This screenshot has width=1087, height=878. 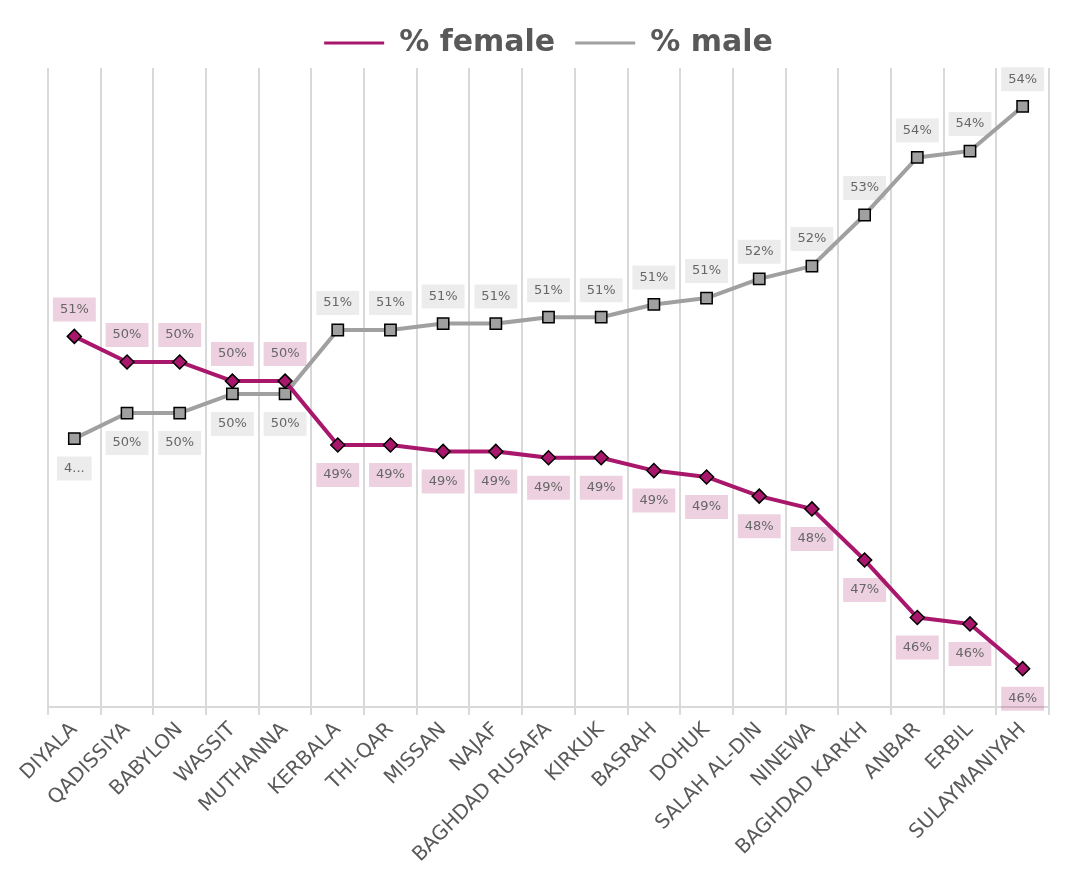 I want to click on legend-label: % male, so click(x=711, y=40).